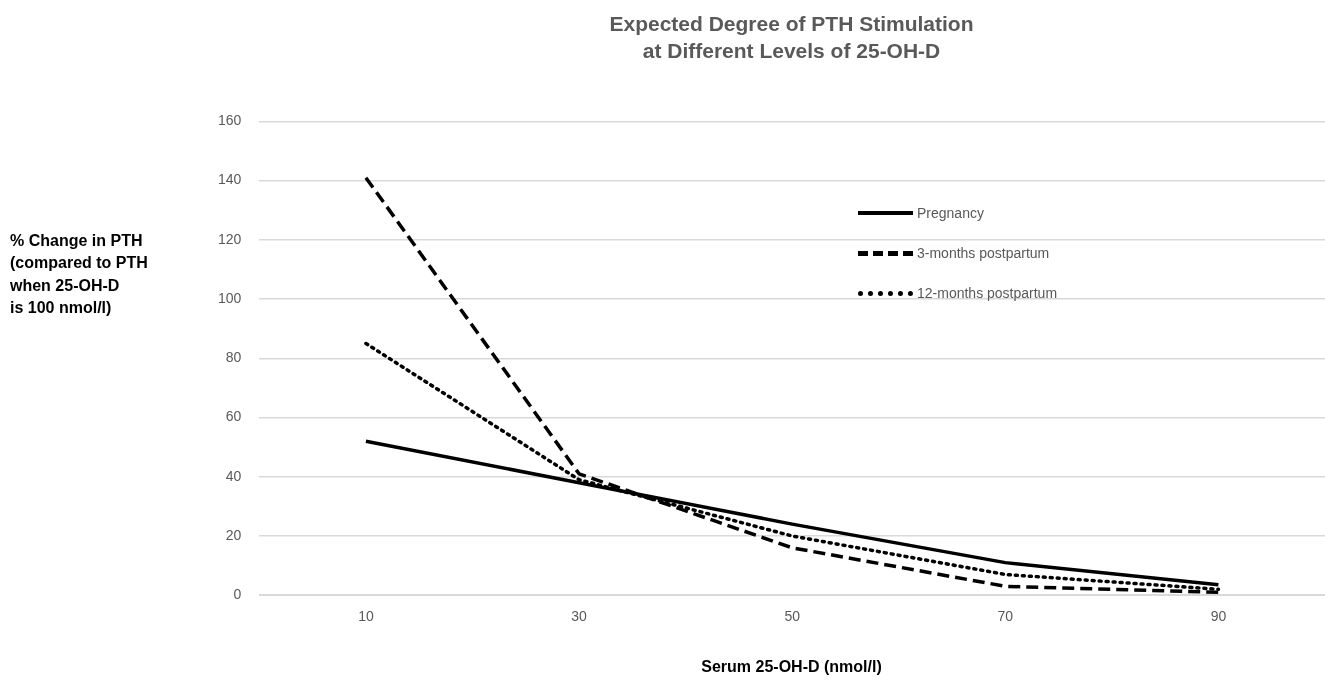 Image resolution: width=1325 pixels, height=690 pixels. I want to click on y-tick-label: 100, so click(230, 297).